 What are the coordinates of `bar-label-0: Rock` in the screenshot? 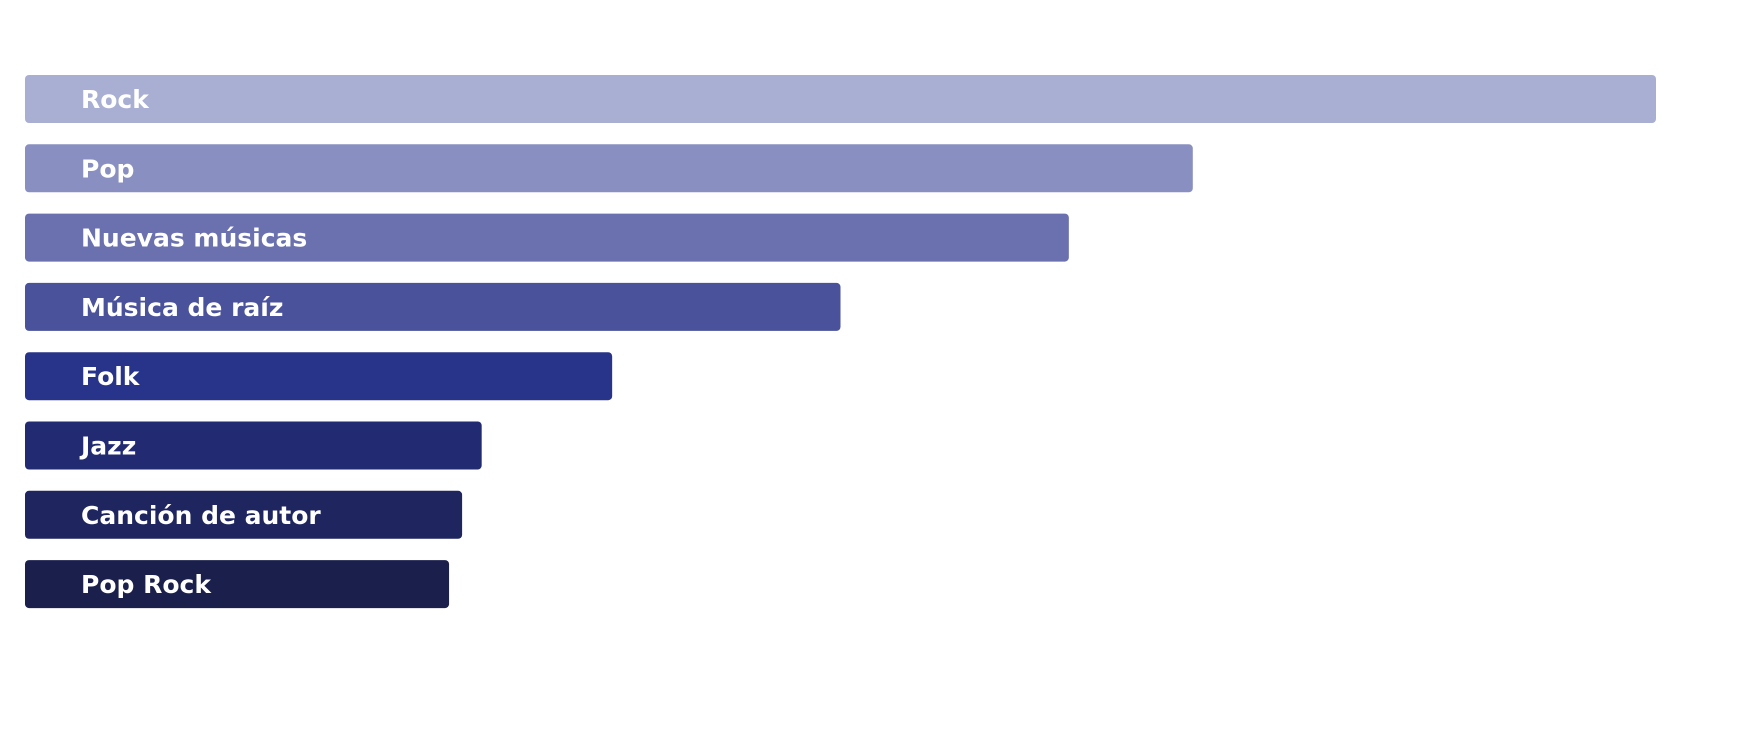 It's located at (115, 99).